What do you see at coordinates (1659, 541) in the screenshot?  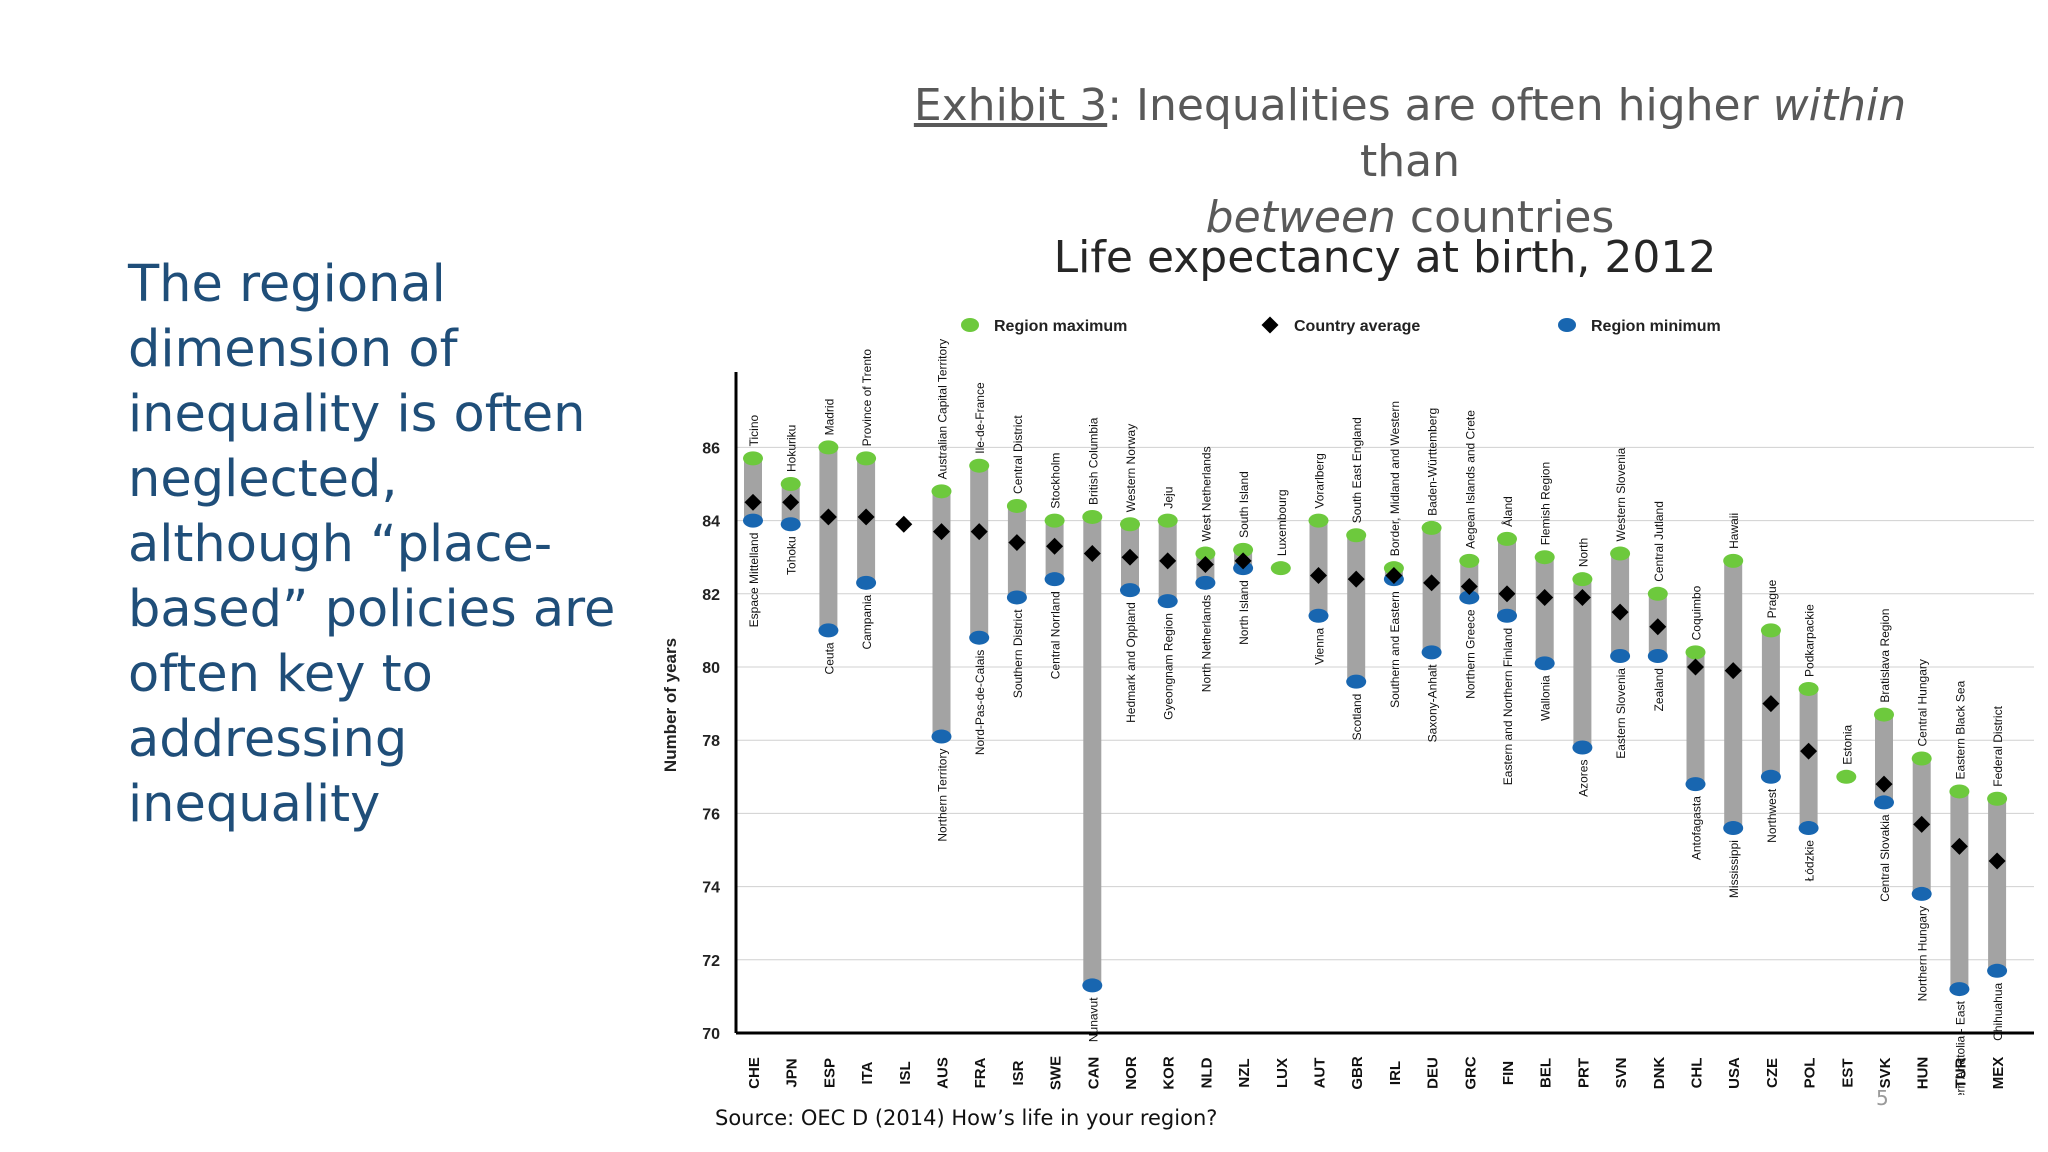 I see `region-max-label: Central Jutland` at bounding box center [1659, 541].